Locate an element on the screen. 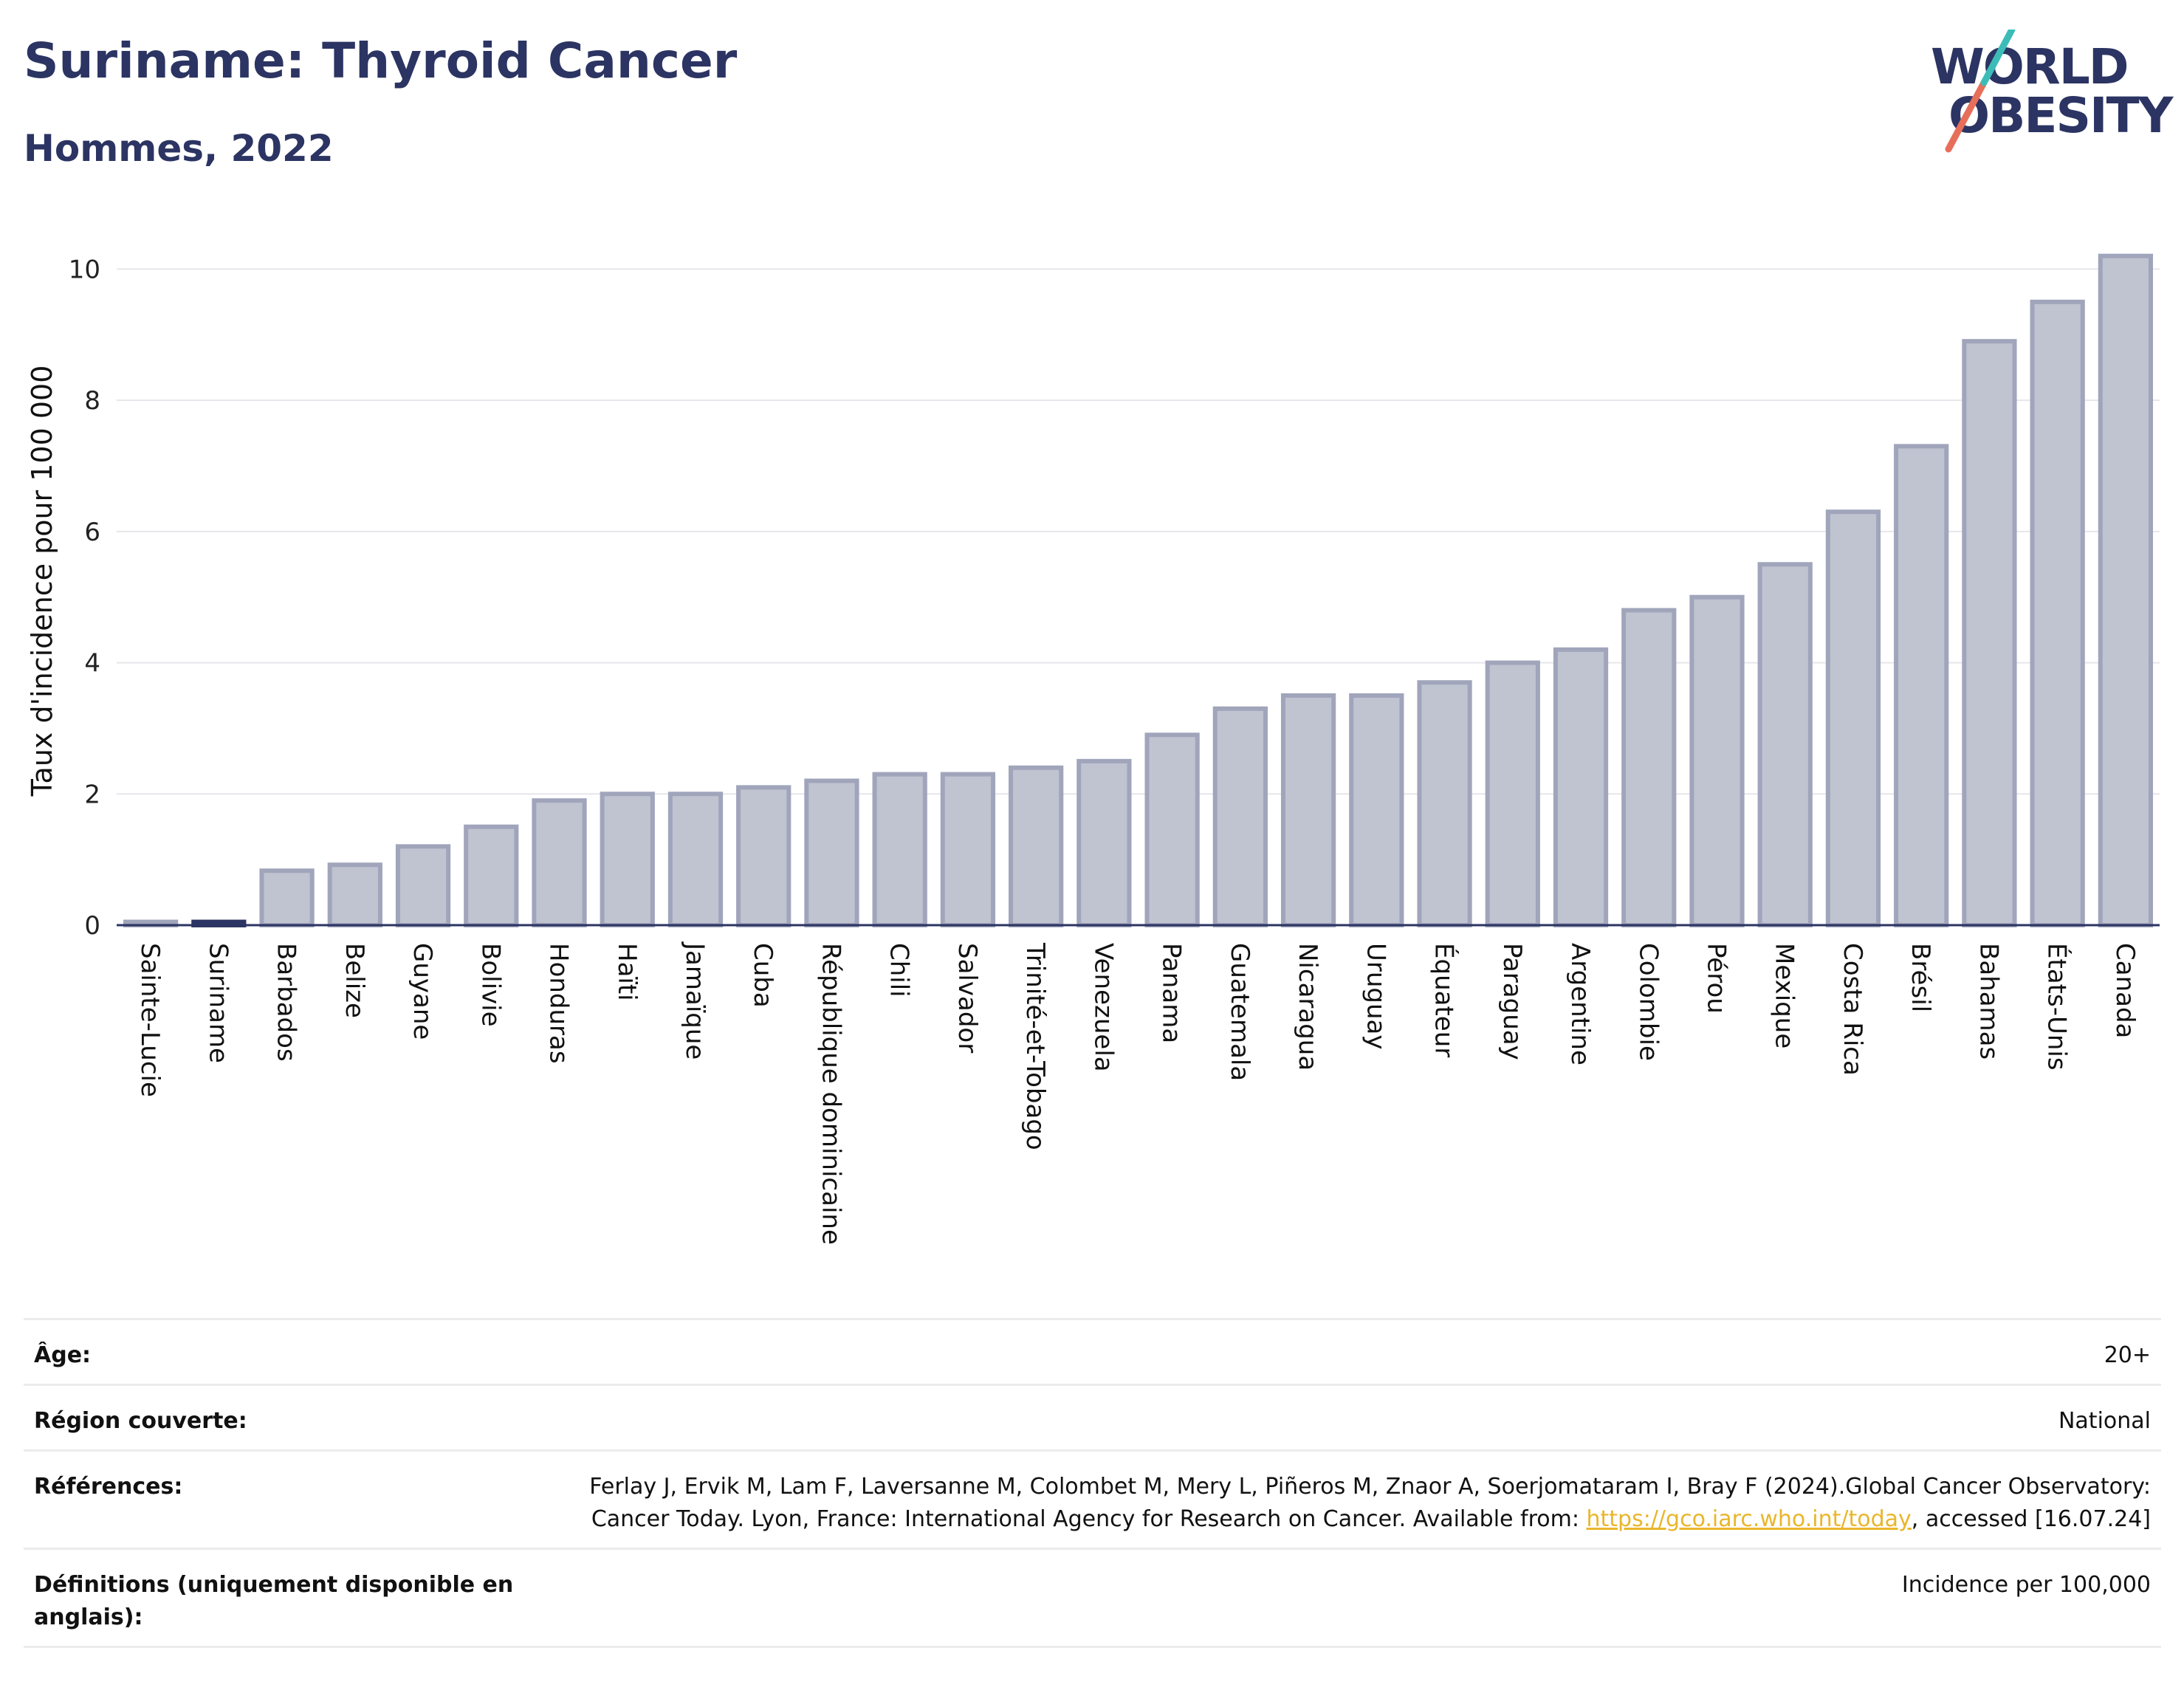  bar-uruguay is located at coordinates (1376, 810).